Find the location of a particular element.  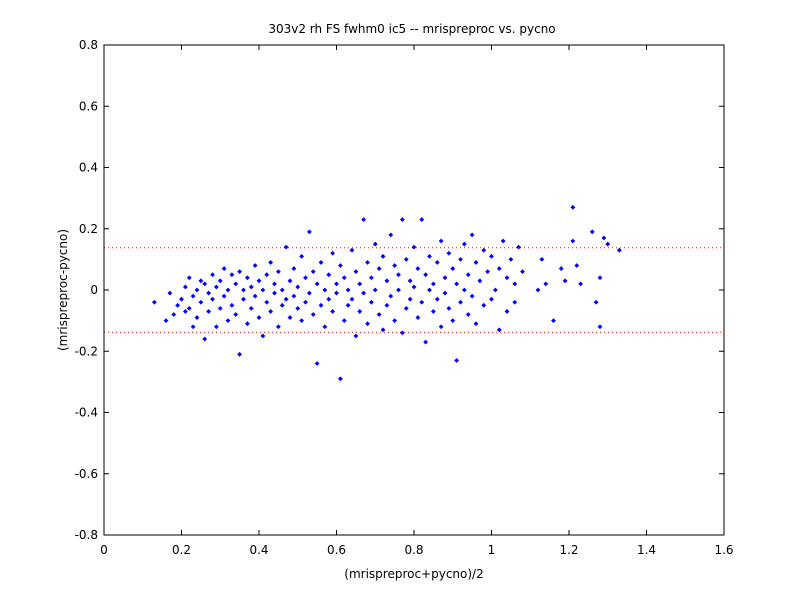

x-tick-label: 1.6 is located at coordinates (723, 550).